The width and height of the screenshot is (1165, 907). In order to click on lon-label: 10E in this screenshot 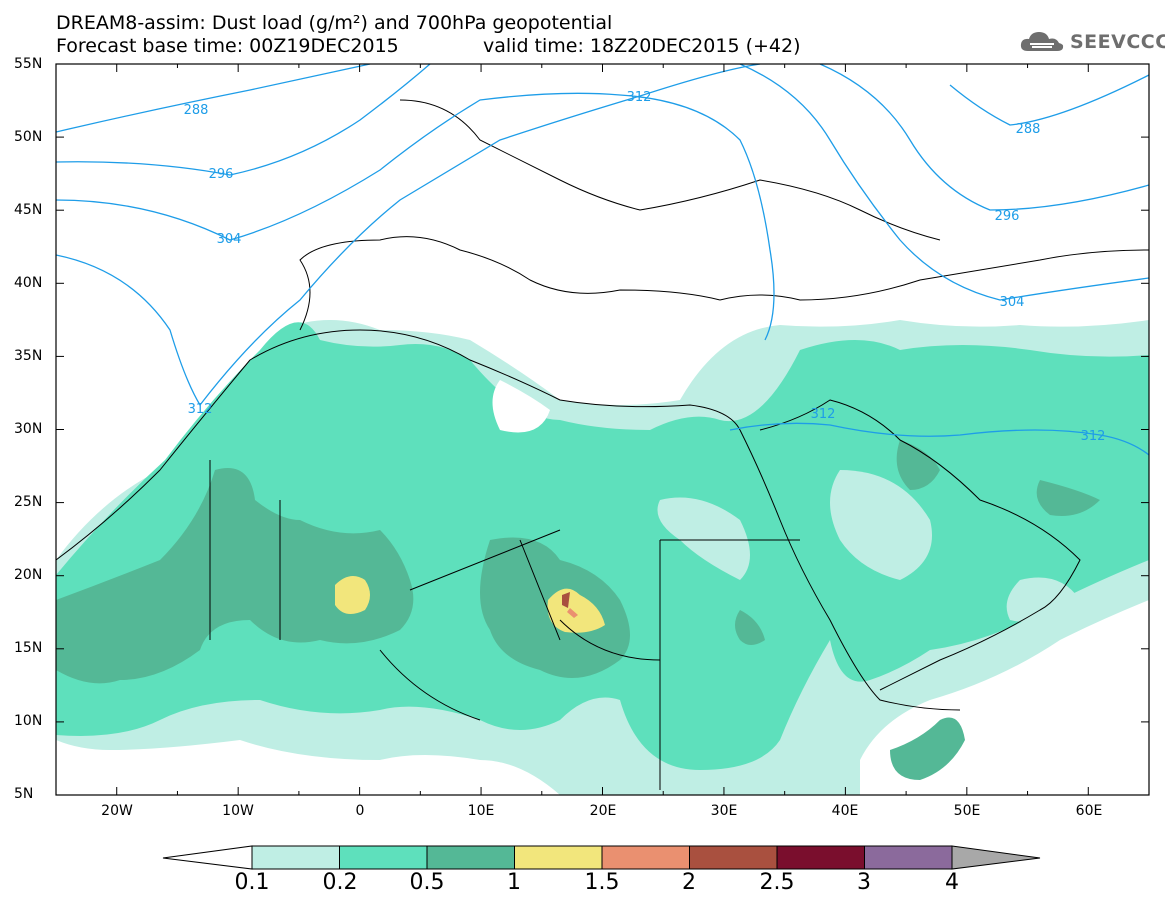, I will do `click(481, 811)`.